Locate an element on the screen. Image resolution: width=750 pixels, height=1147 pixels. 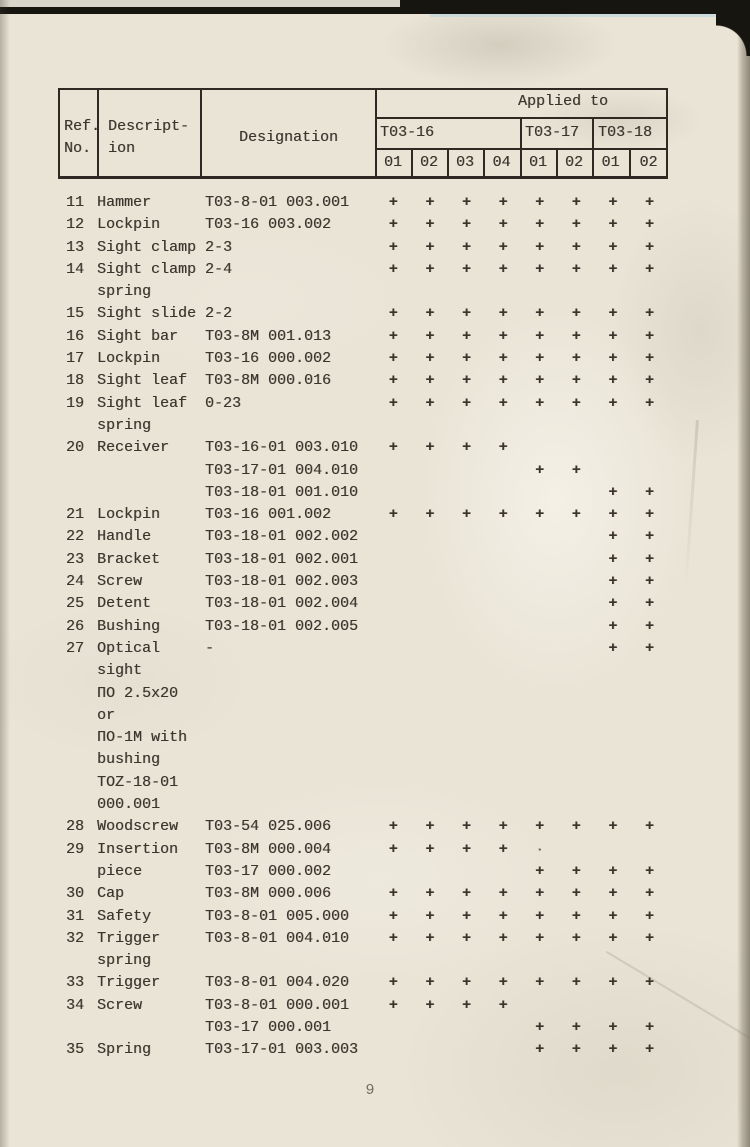
row-designation: T03-18-01 002.004 is located at coordinates (282, 604).